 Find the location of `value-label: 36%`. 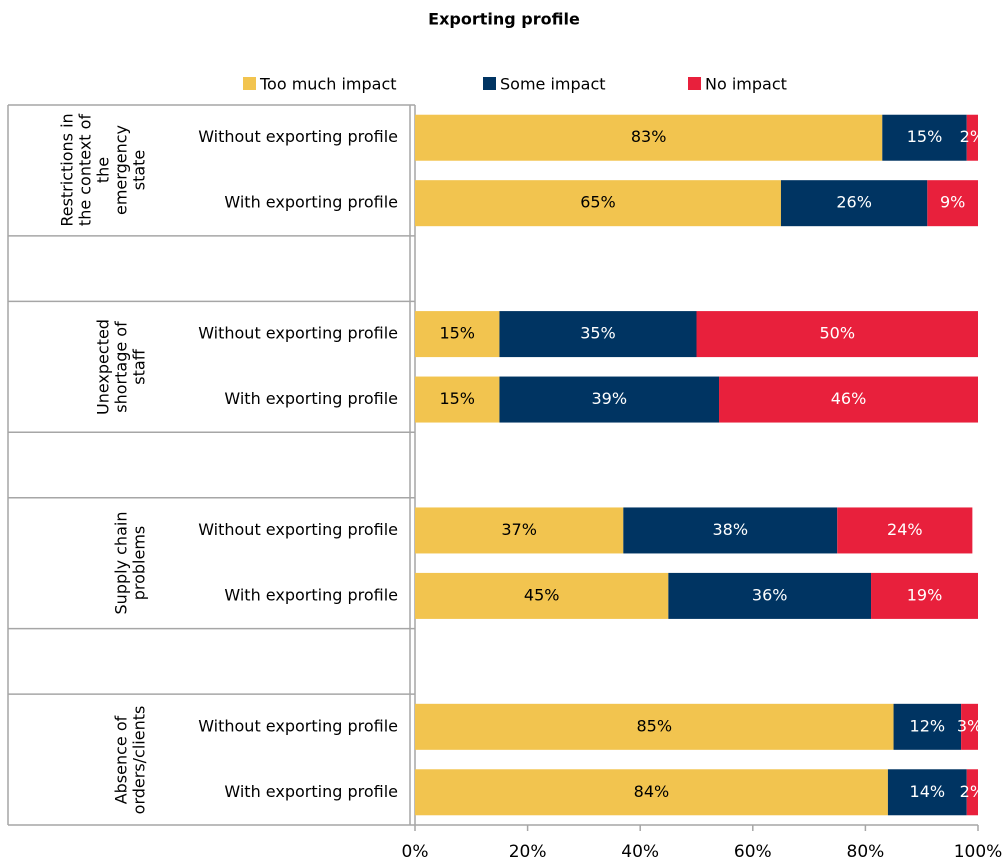

value-label: 36% is located at coordinates (770, 594).